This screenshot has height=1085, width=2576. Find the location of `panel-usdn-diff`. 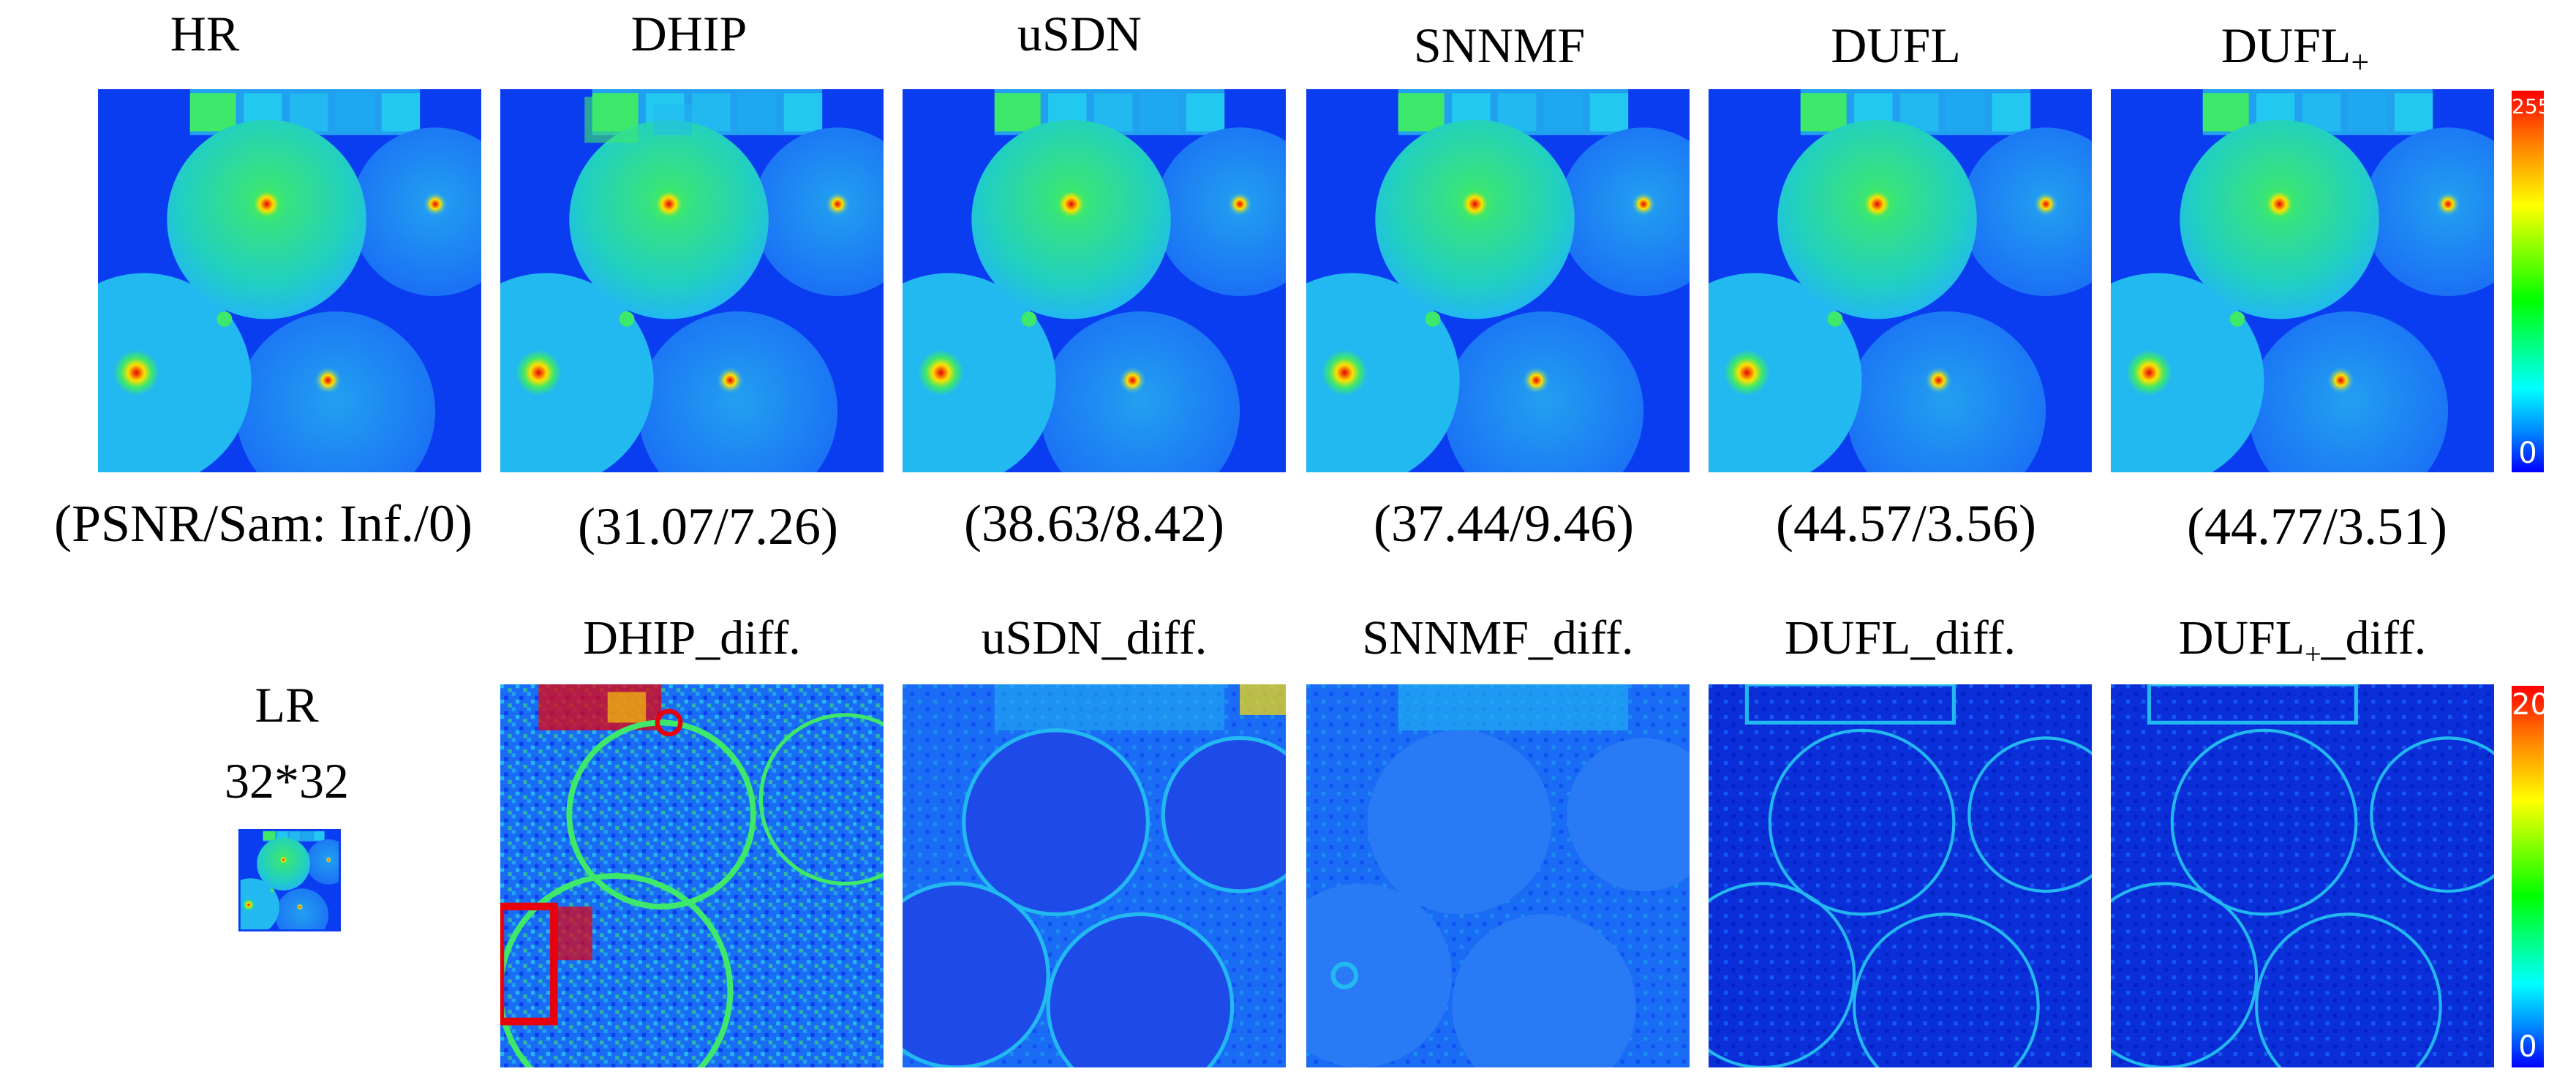

panel-usdn-diff is located at coordinates (1094, 875).